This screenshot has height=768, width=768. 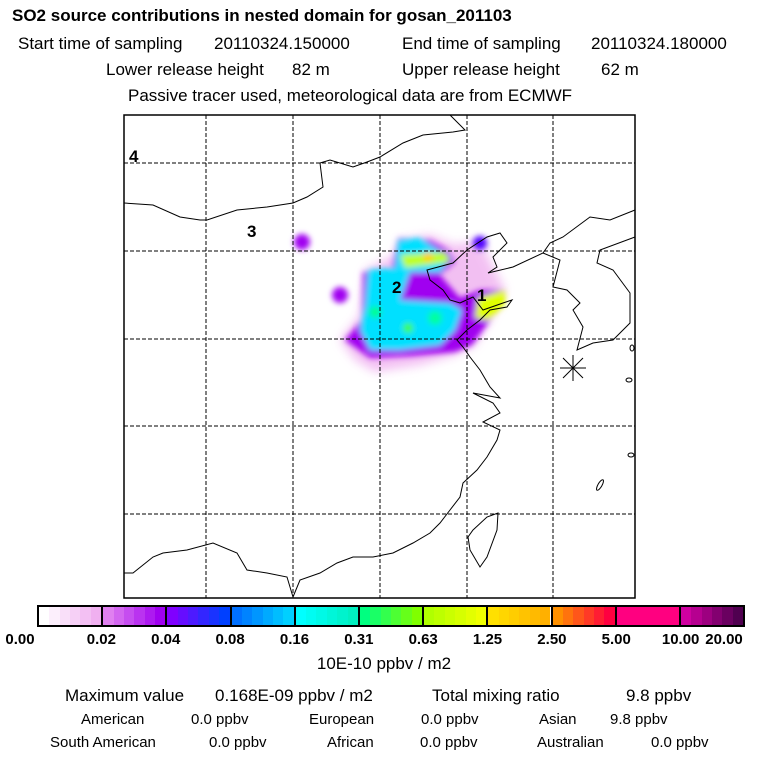 I want to click on end-time-label: End time of sampling, so click(x=481, y=43).